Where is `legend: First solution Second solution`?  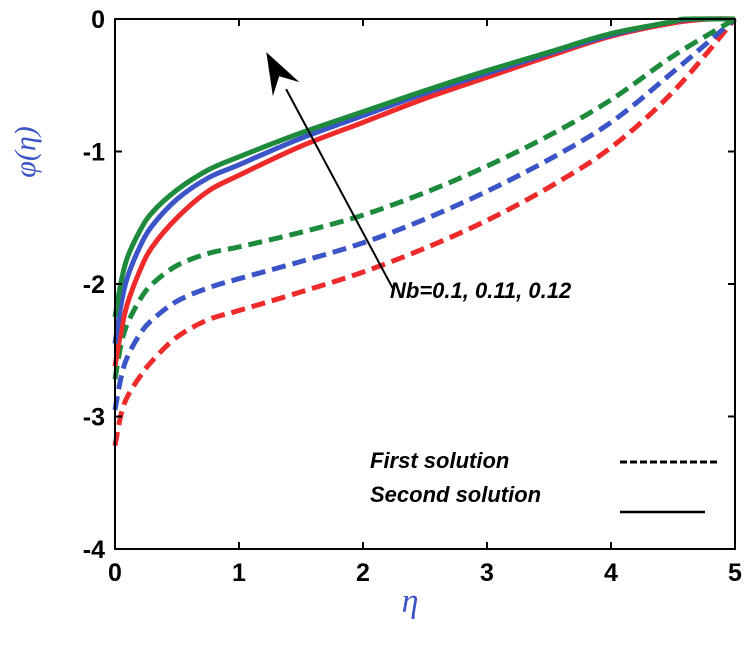 legend: First solution Second solution is located at coordinates (544, 481).